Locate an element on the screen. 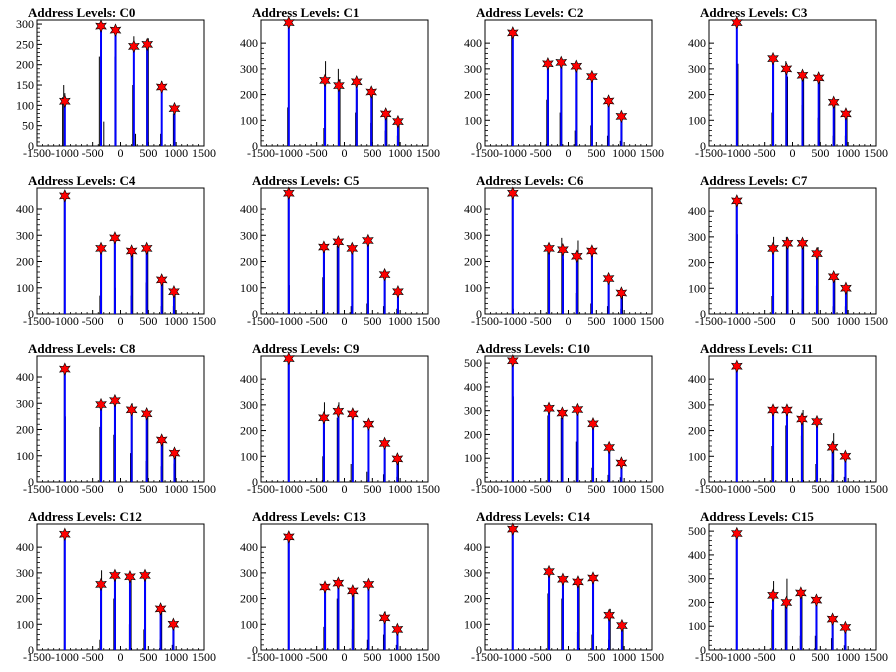 The height and width of the screenshot is (672, 896). panel-title: Address Levels: C4 is located at coordinates (82, 180).